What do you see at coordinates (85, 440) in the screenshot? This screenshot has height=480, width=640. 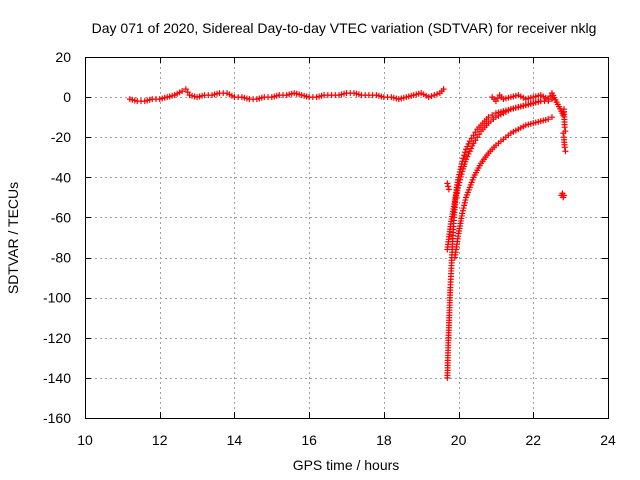 I see `x-tick-label: 10` at bounding box center [85, 440].